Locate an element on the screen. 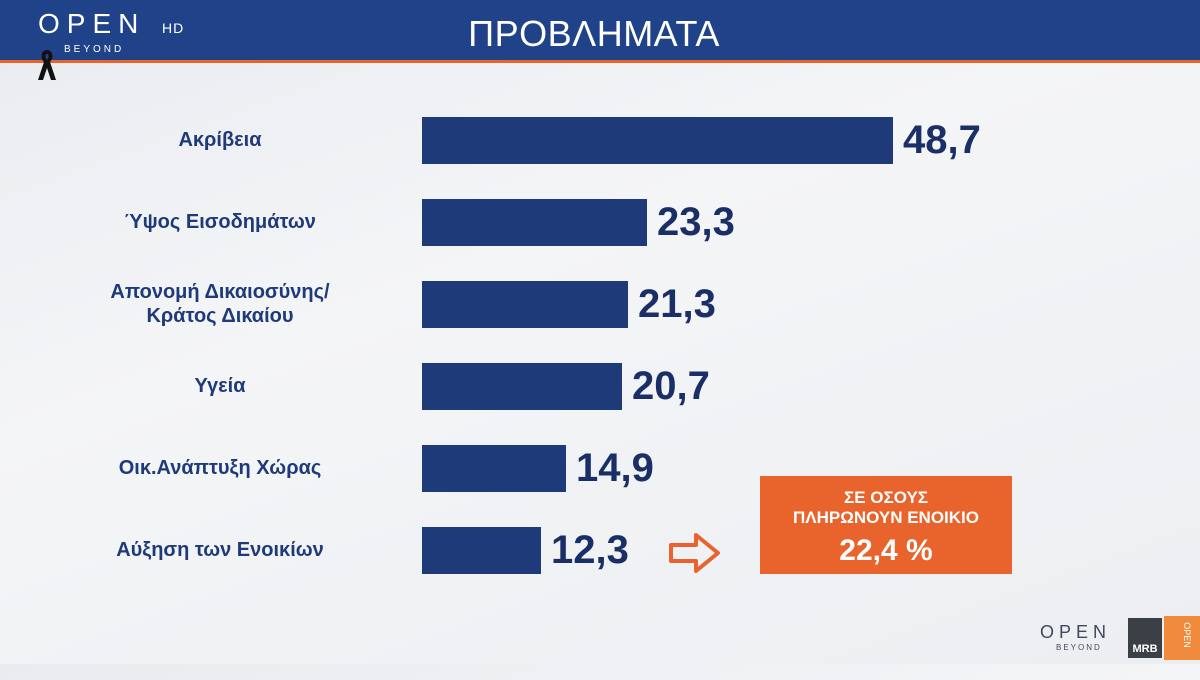 This screenshot has height=680, width=1200. mrb-logo: MRB is located at coordinates (1145, 638).